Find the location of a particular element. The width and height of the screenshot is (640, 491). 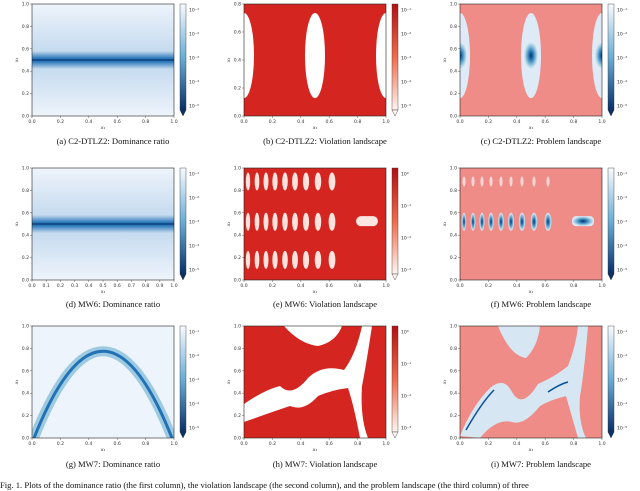

x-tick-label: 0.3 is located at coordinates (74, 286).